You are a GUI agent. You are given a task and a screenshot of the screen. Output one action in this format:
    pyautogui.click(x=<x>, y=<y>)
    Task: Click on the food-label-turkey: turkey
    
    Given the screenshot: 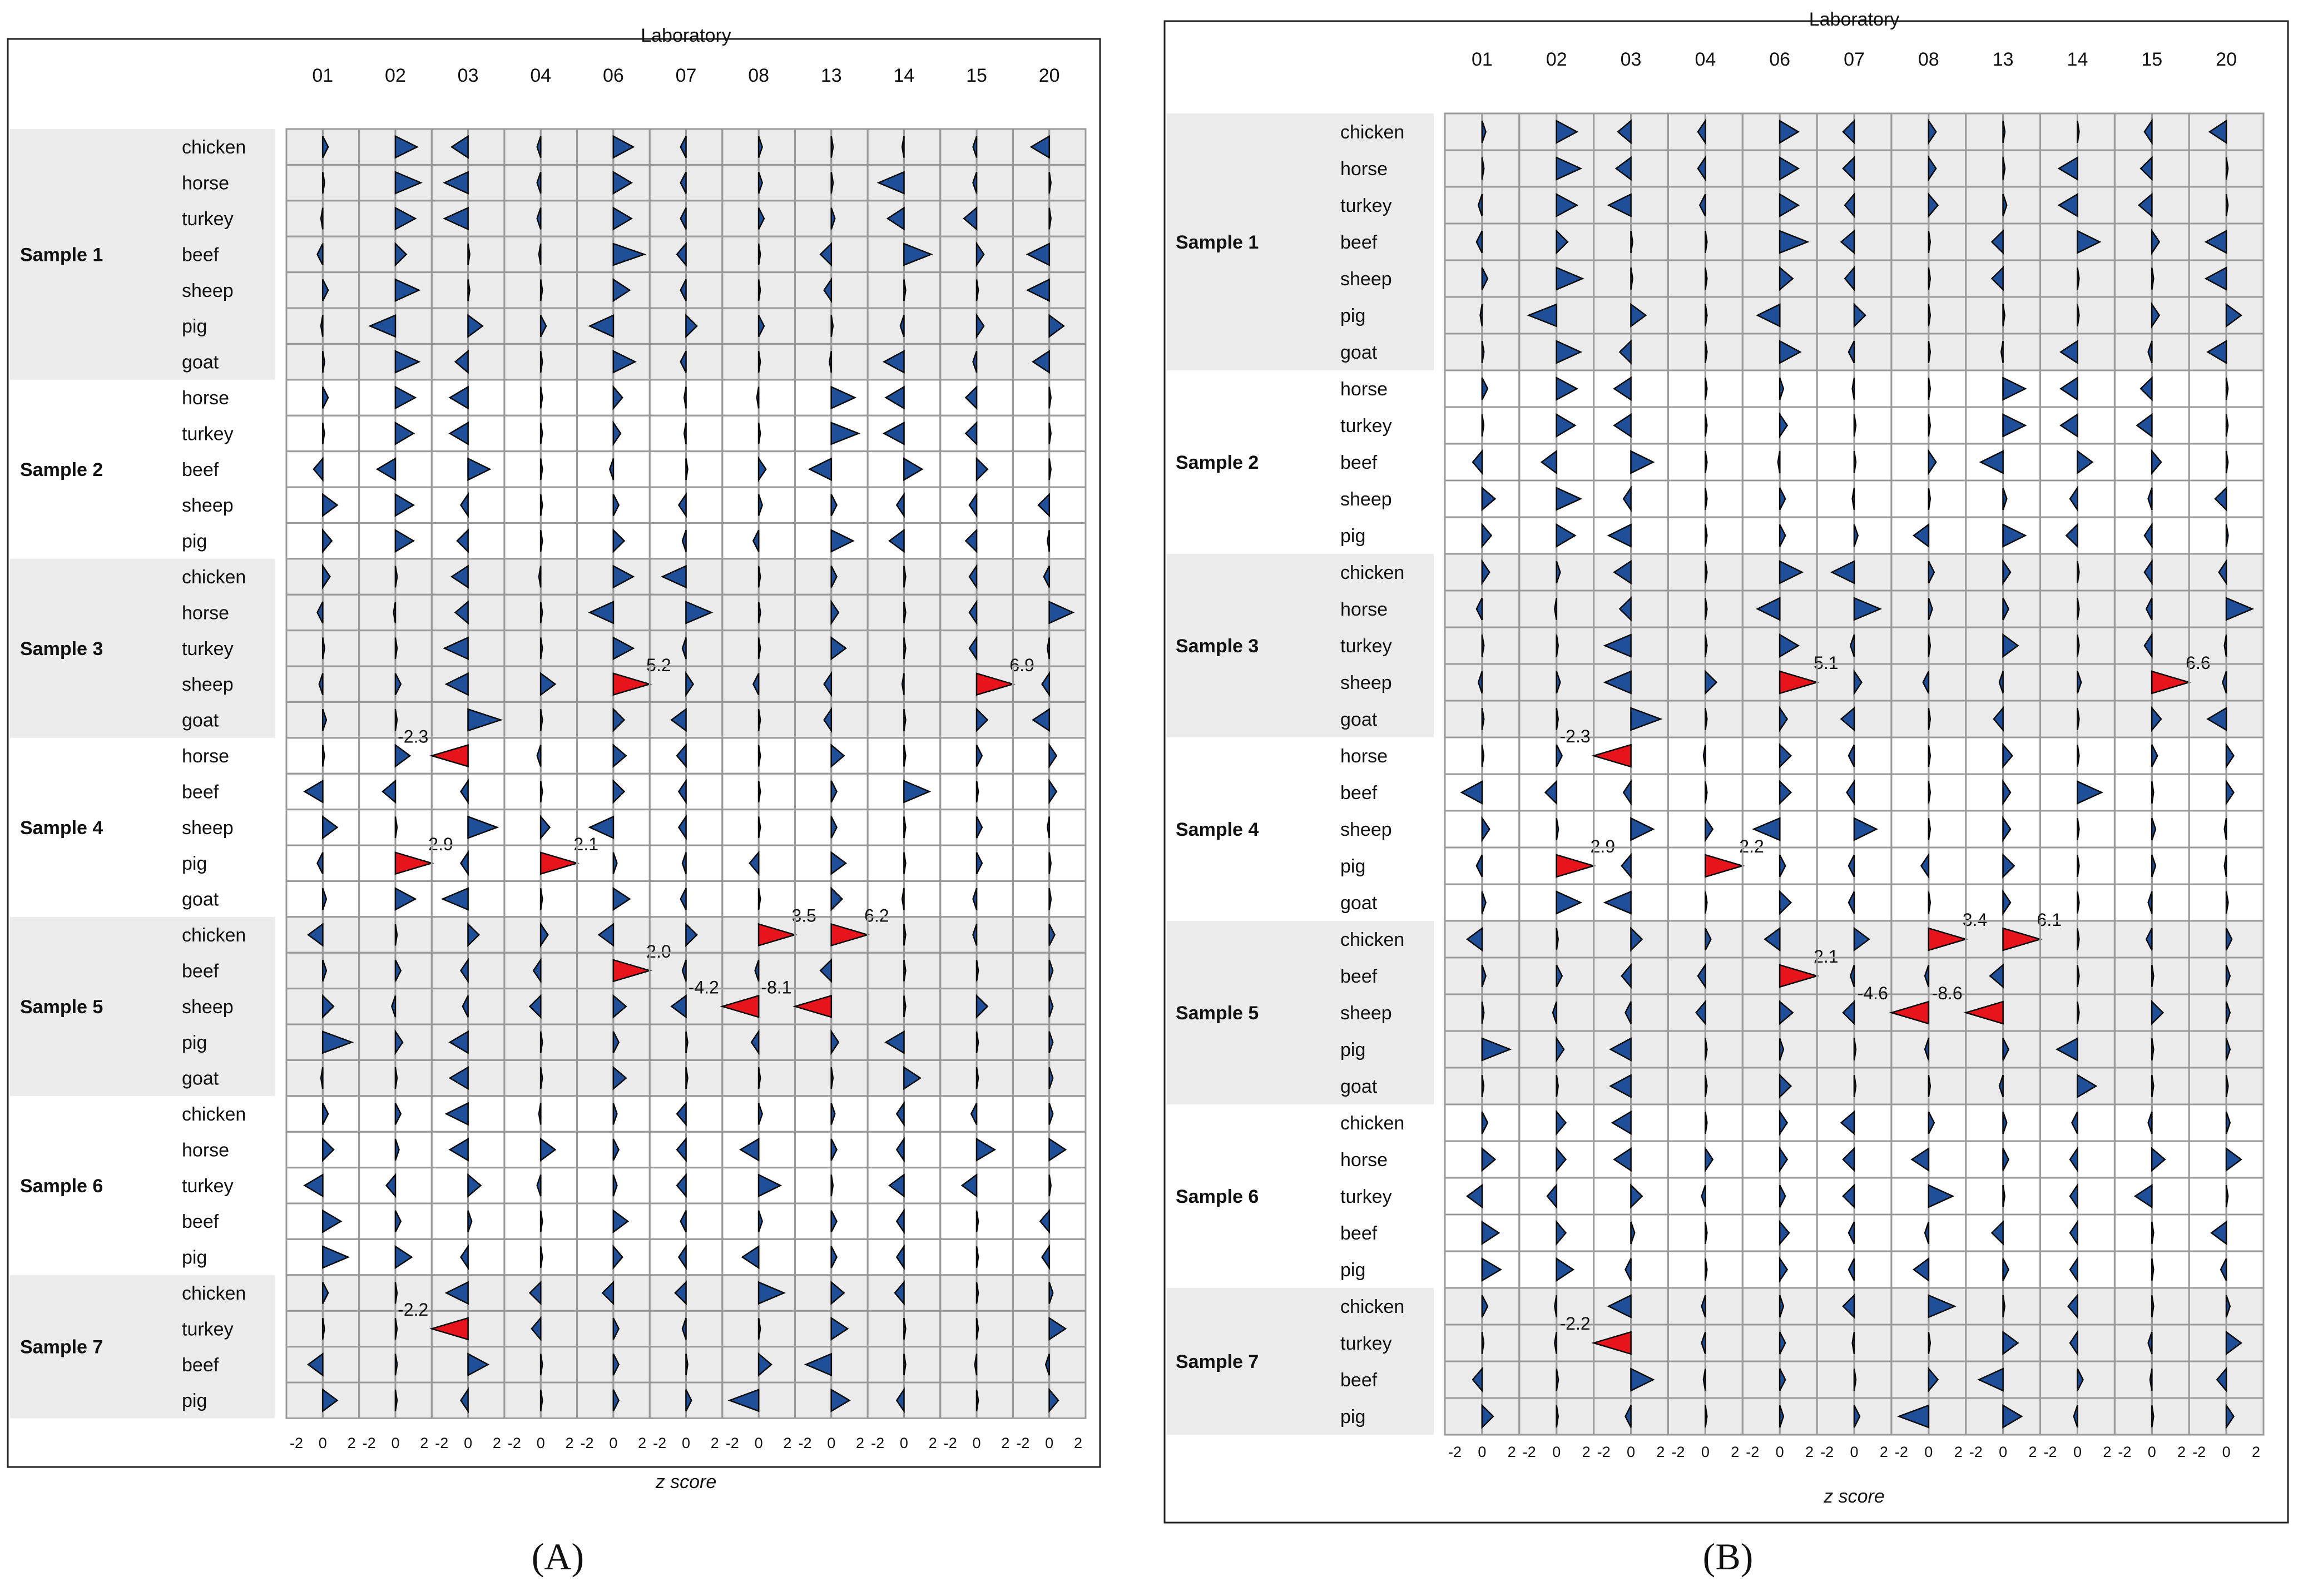 What is the action you would take?
    pyautogui.click(x=208, y=649)
    